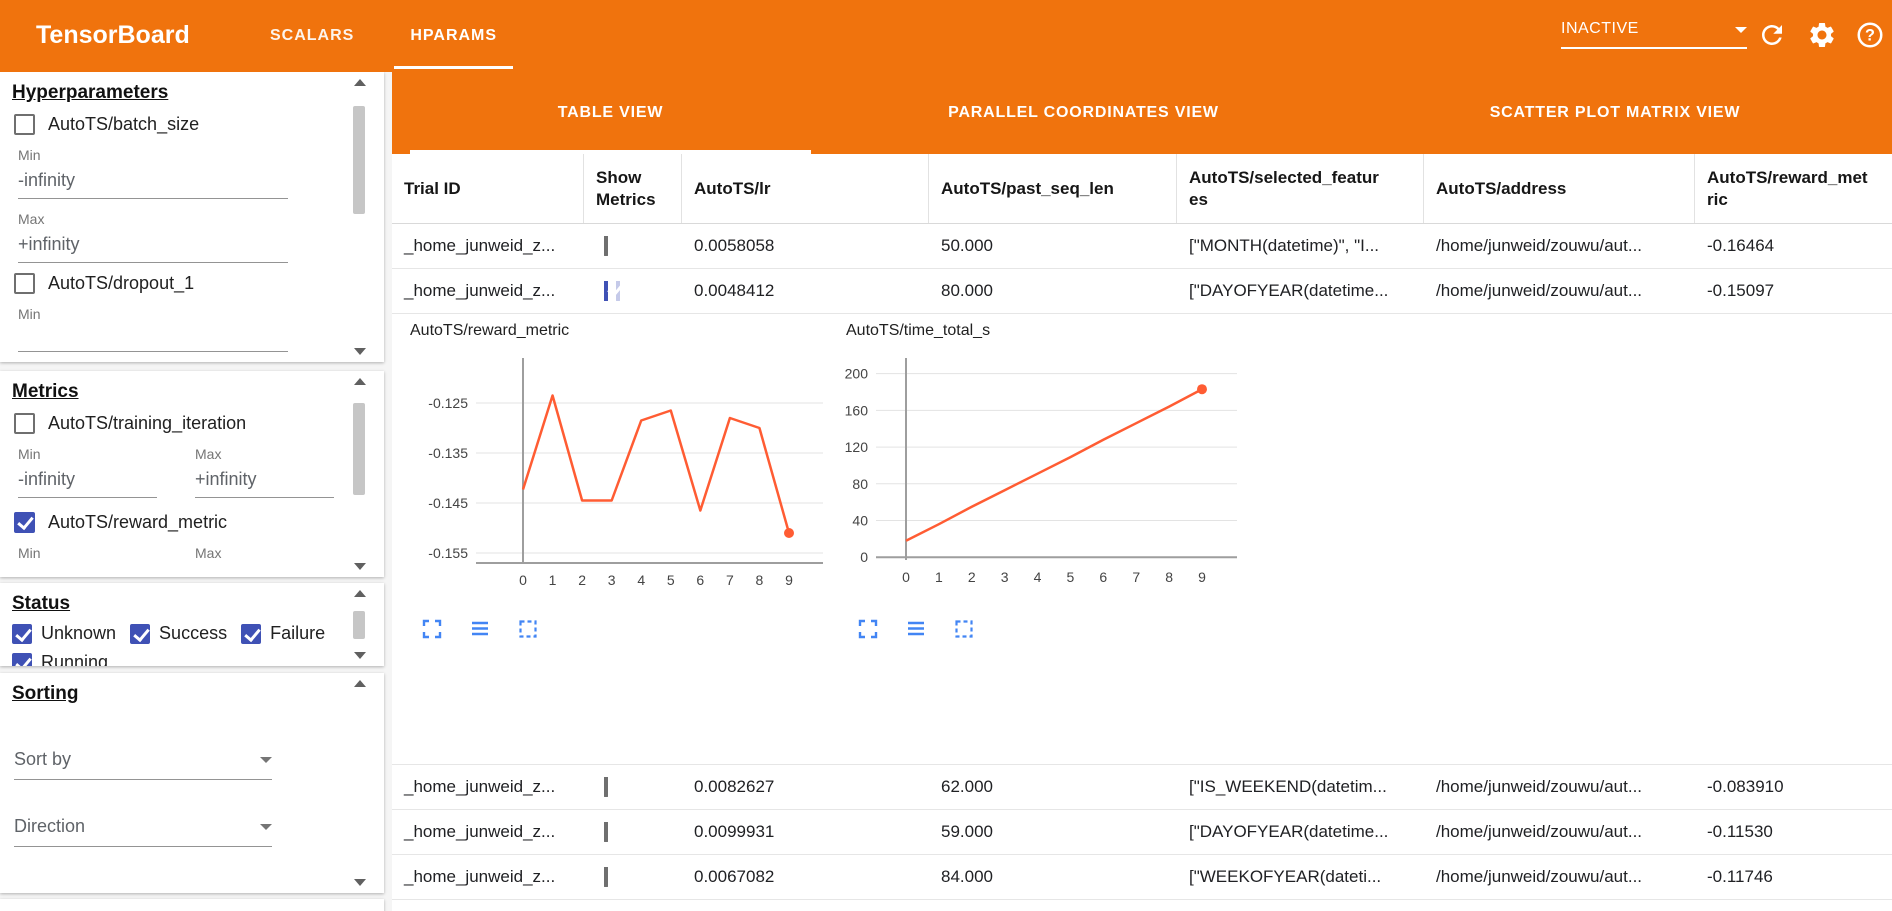 The image size is (1892, 911). What do you see at coordinates (488, 188) in the screenshot?
I see `column-header-trial-id: Trial ID` at bounding box center [488, 188].